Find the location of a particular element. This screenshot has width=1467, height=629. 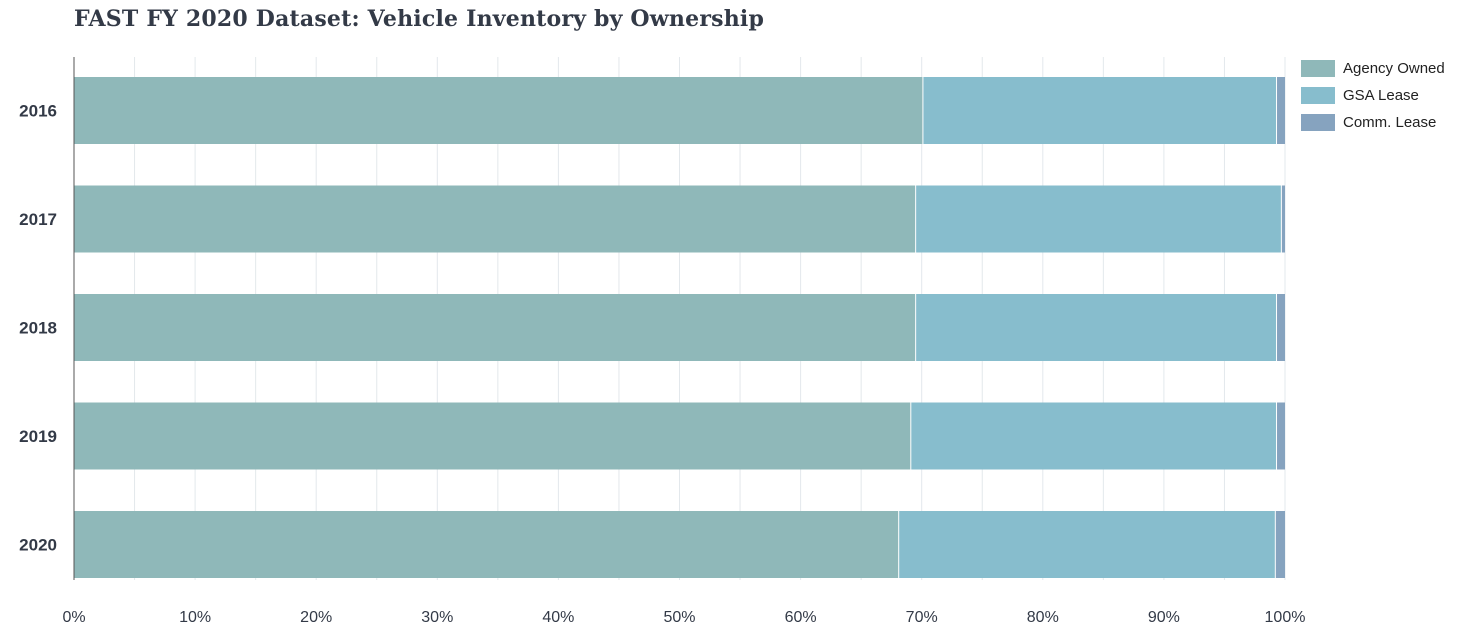

bar-comm-lease-2017 is located at coordinates (1283, 219).